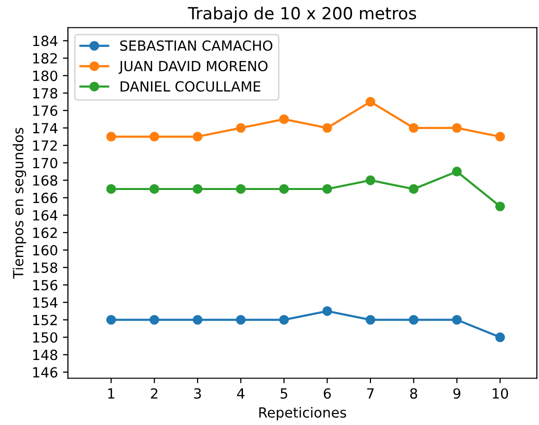 The width and height of the screenshot is (539, 425). Describe the element at coordinates (45, 337) in the screenshot. I see `y-tick-label: 150` at that location.